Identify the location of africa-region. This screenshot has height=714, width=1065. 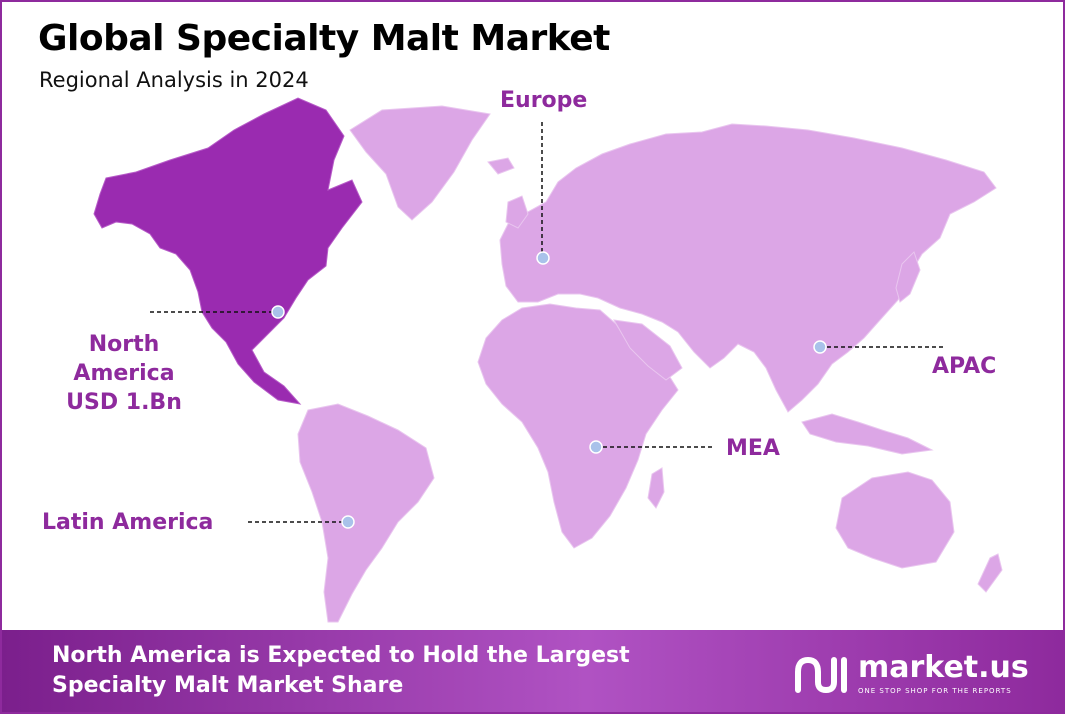
(578, 426).